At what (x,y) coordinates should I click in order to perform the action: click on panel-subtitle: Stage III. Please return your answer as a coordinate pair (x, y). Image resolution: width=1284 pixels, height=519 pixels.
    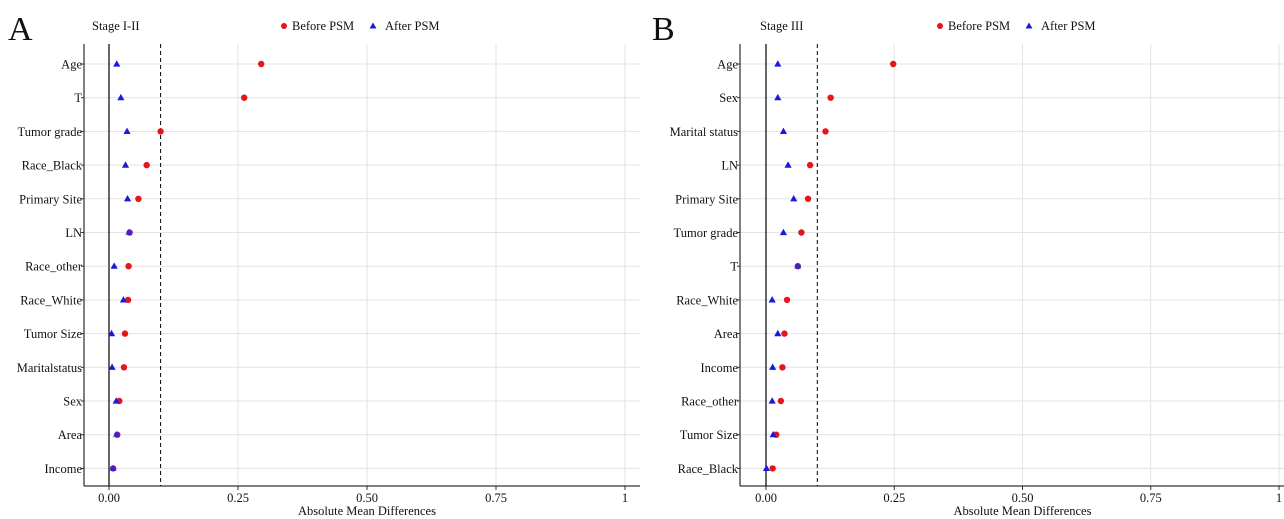
    Looking at the image, I should click on (781, 26).